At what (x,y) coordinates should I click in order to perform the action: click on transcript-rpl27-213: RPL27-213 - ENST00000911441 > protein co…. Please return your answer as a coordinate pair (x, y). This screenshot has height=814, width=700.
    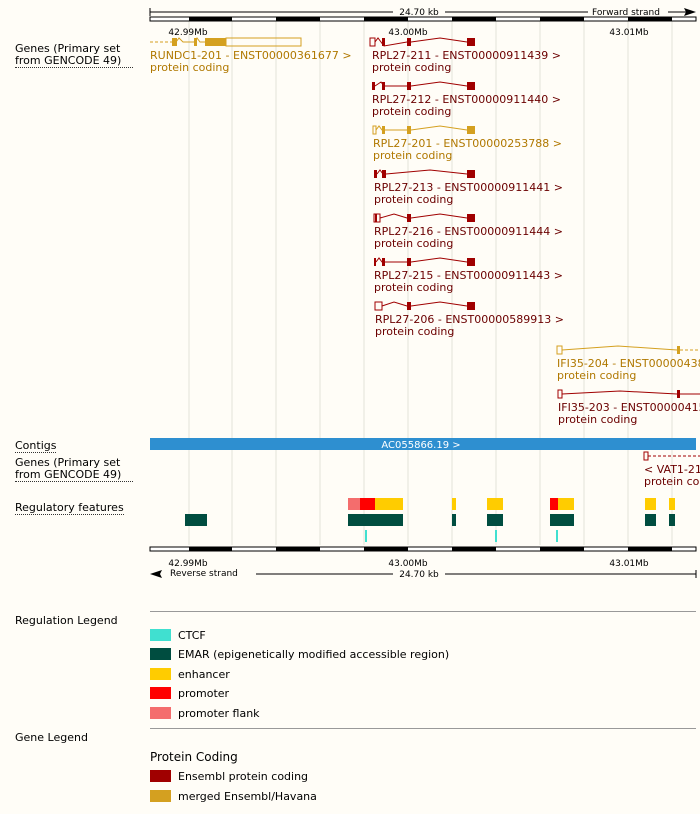
    Looking at the image, I should click on (468, 187).